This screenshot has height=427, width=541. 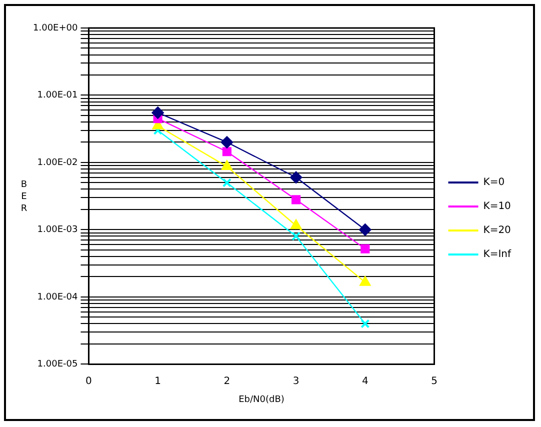 What do you see at coordinates (24, 197) in the screenshot?
I see `y-axis-title: BER` at bounding box center [24, 197].